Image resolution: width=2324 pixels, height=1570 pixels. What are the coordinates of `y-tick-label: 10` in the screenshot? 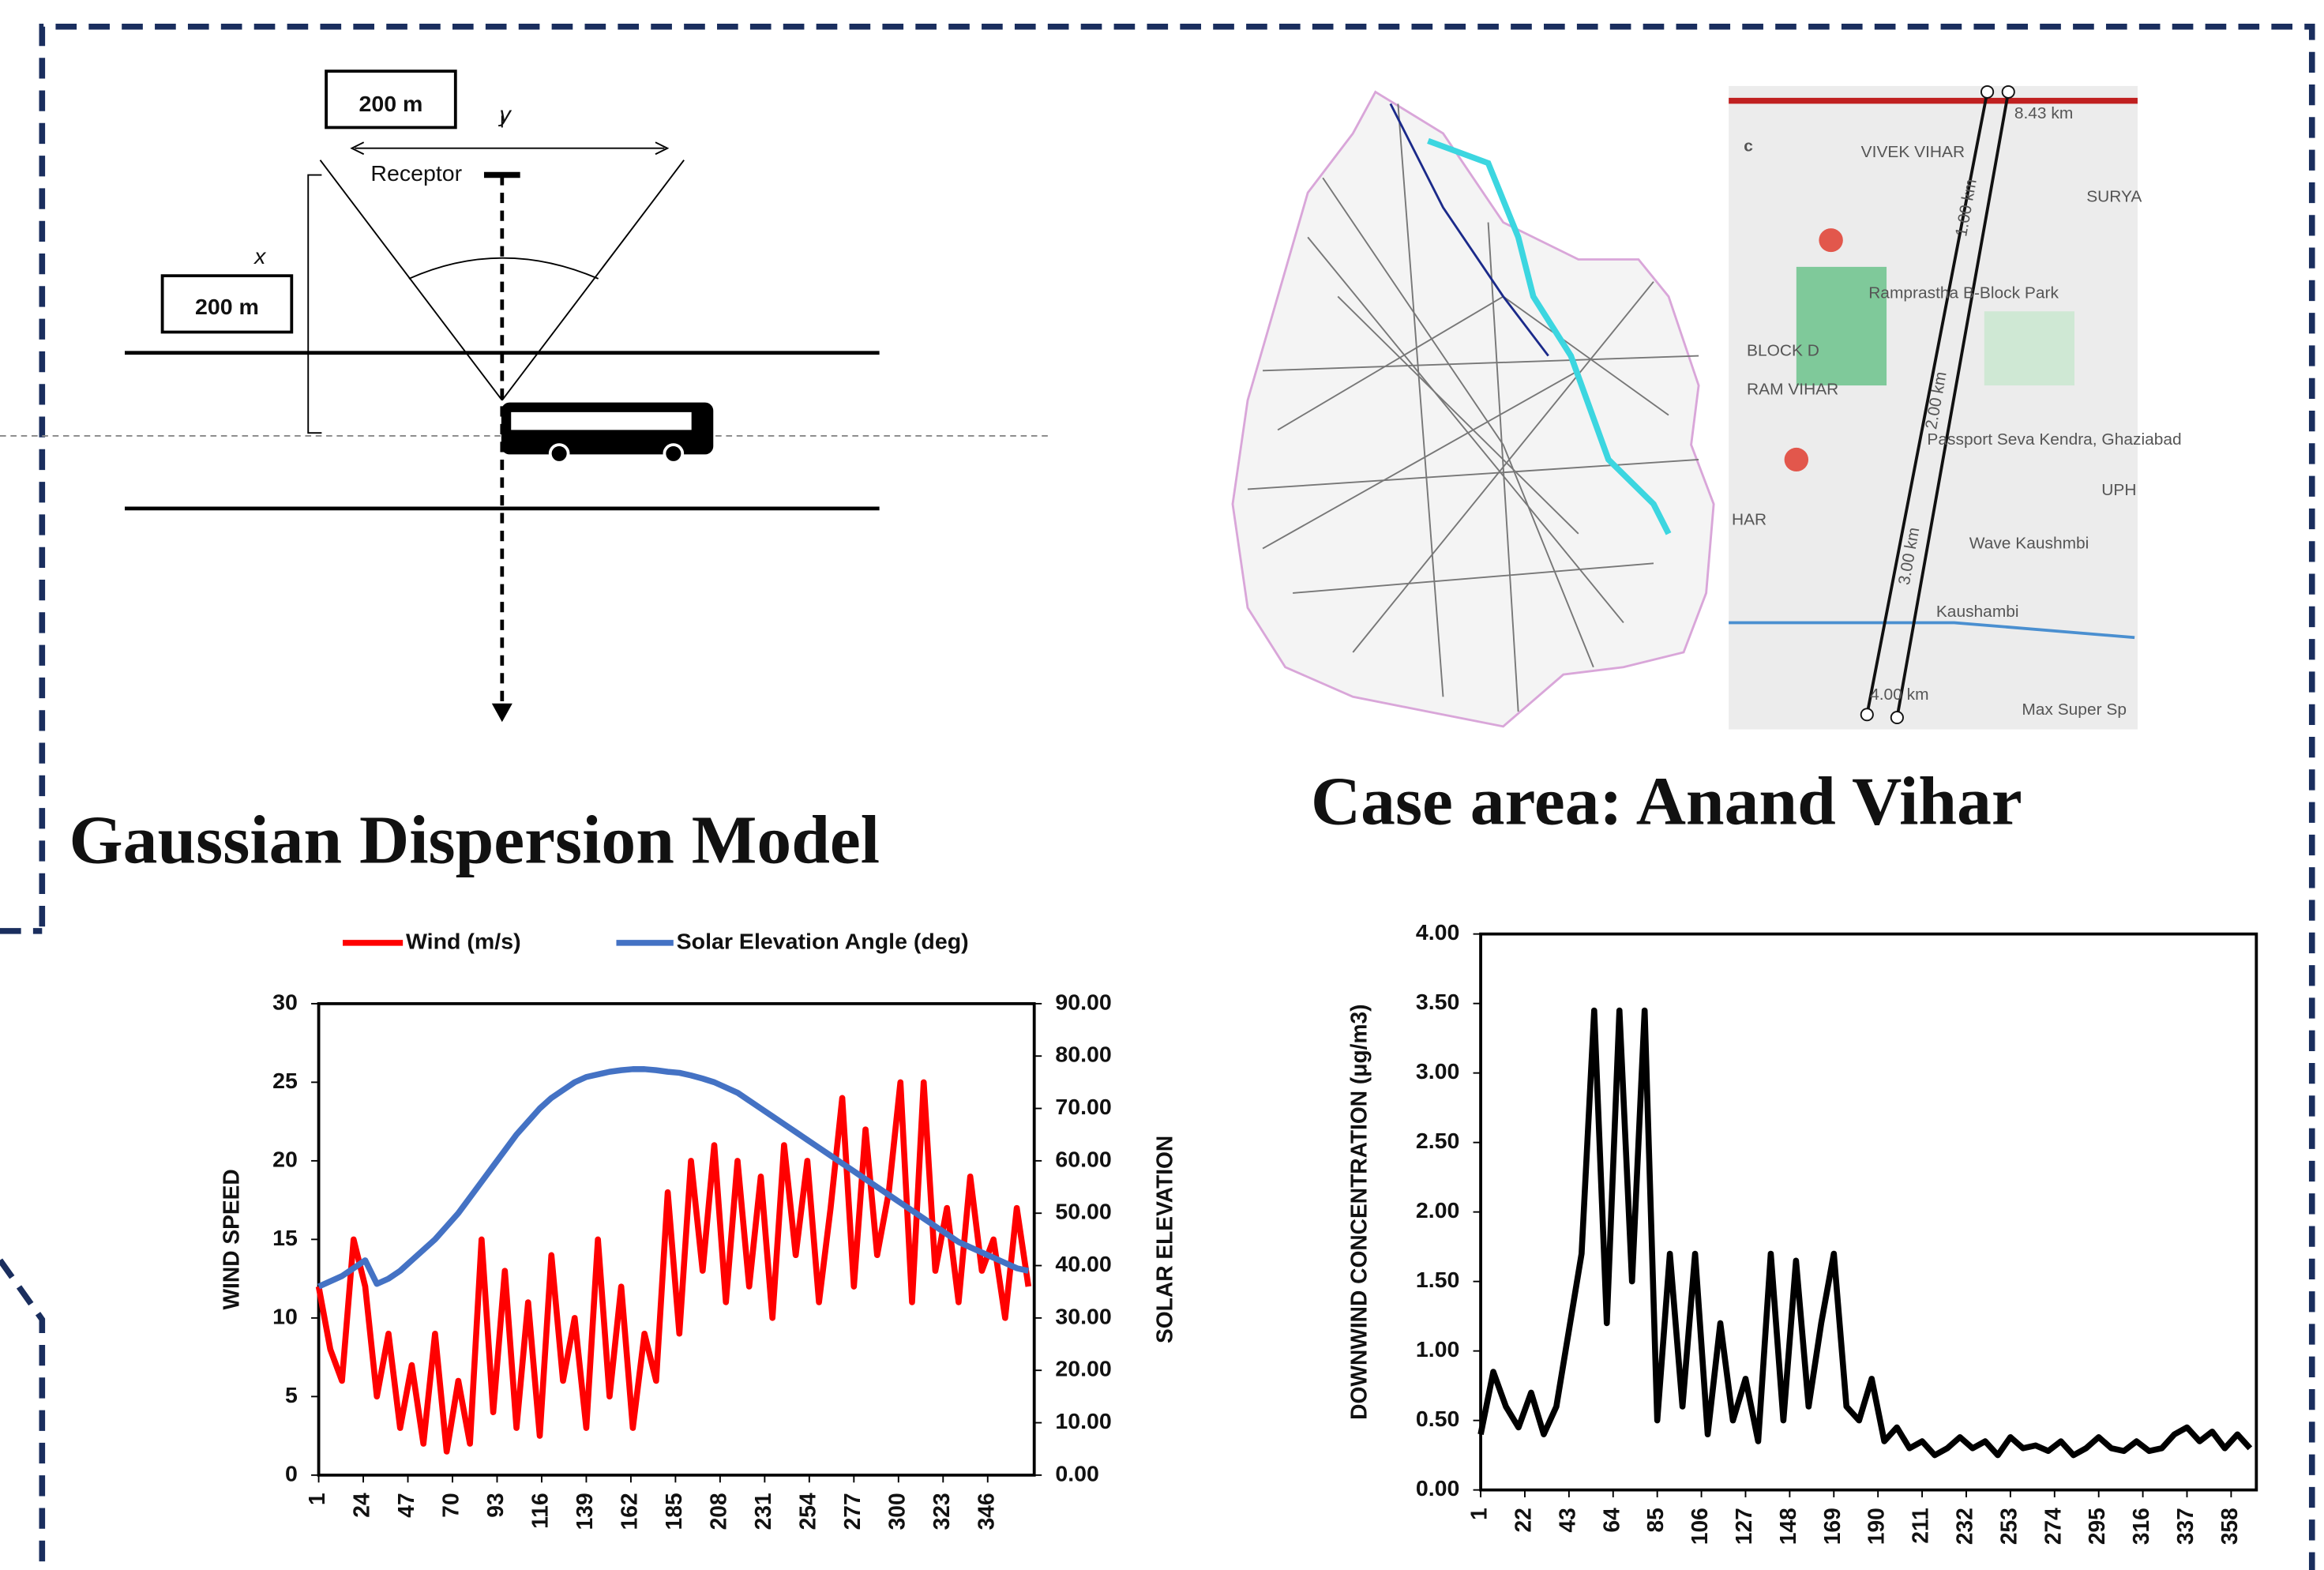 It's located at (285, 1316).